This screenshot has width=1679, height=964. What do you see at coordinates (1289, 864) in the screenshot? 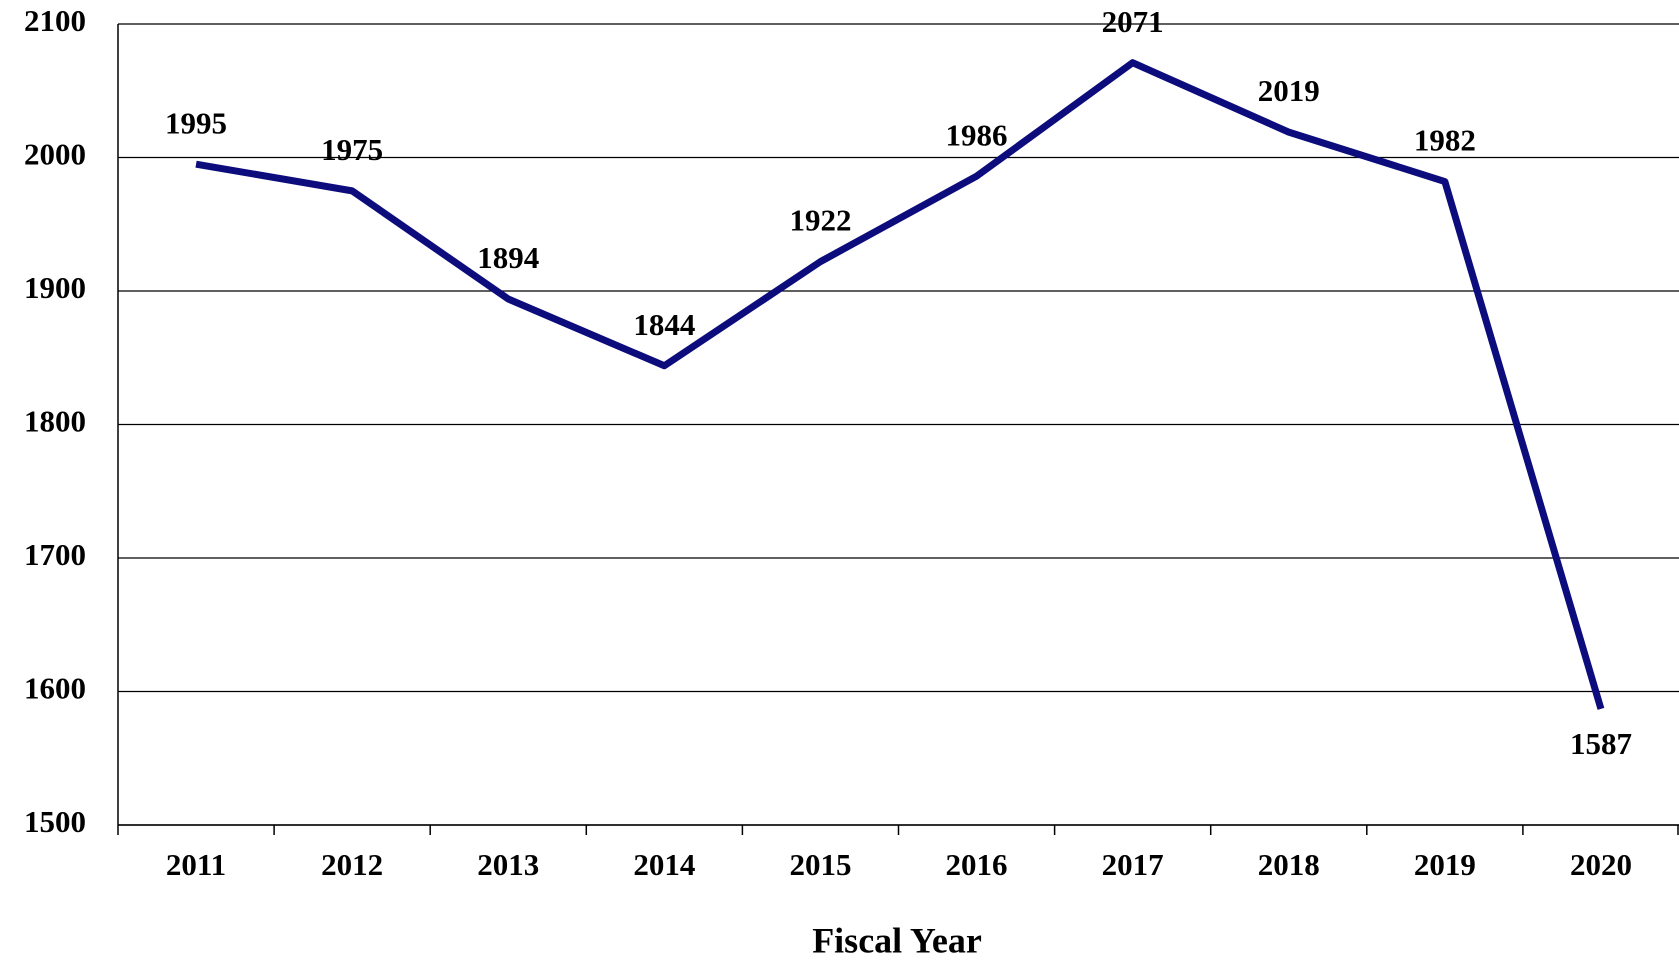
I see `x-tick-label: 2018` at bounding box center [1289, 864].